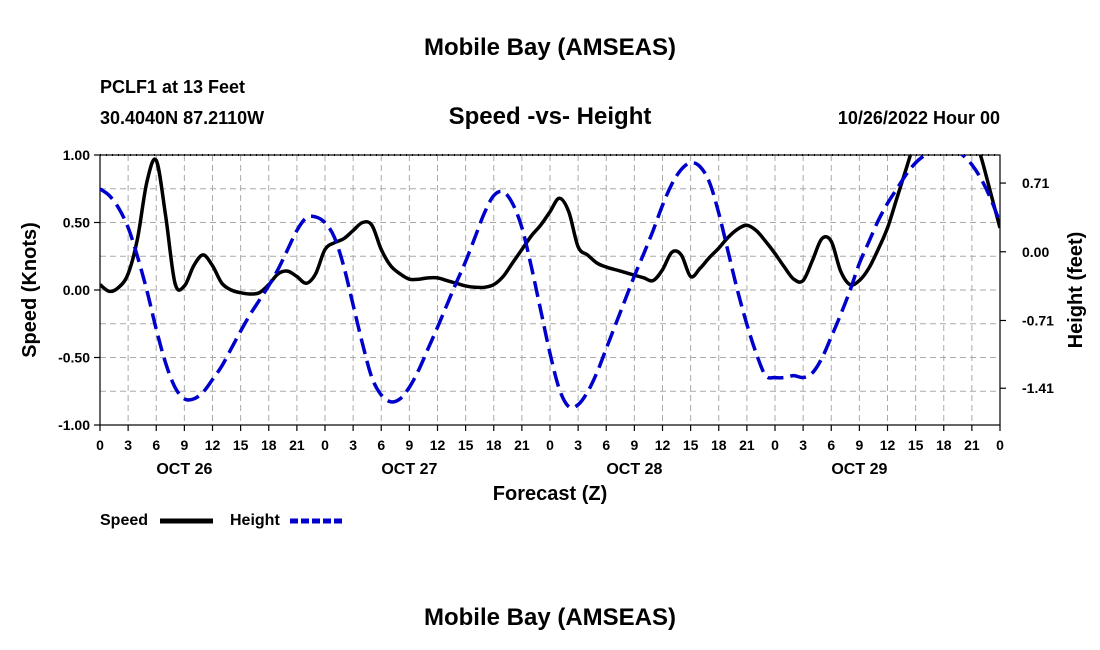 The height and width of the screenshot is (650, 1100). Describe the element at coordinates (76, 155) in the screenshot. I see `y-tick-label: 1.00` at that location.